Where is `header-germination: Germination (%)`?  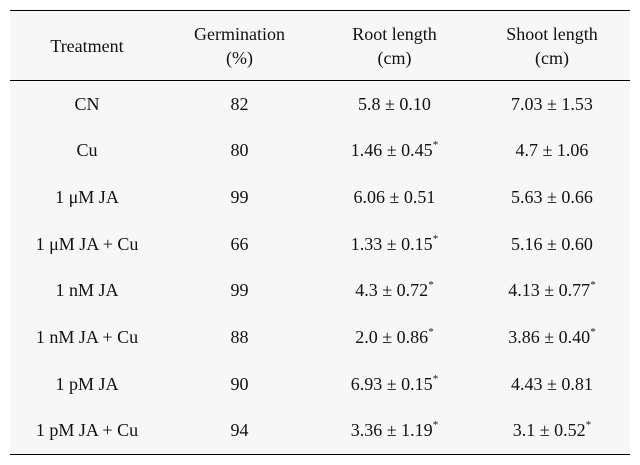 header-germination: Germination (%) is located at coordinates (239, 45).